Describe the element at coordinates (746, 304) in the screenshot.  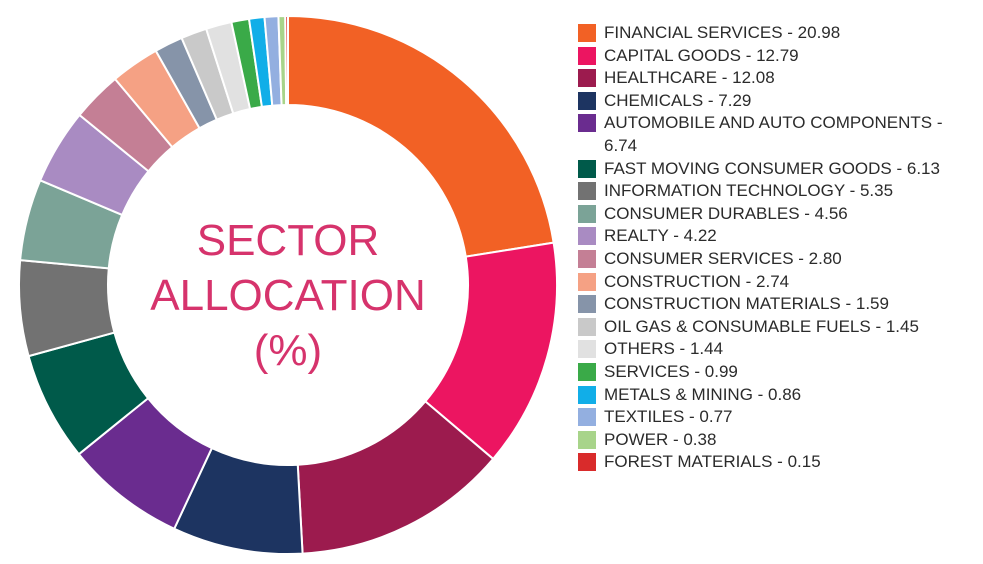
I see `legend-label: CONSTRUCTION MATERIALS - 1.59` at that location.